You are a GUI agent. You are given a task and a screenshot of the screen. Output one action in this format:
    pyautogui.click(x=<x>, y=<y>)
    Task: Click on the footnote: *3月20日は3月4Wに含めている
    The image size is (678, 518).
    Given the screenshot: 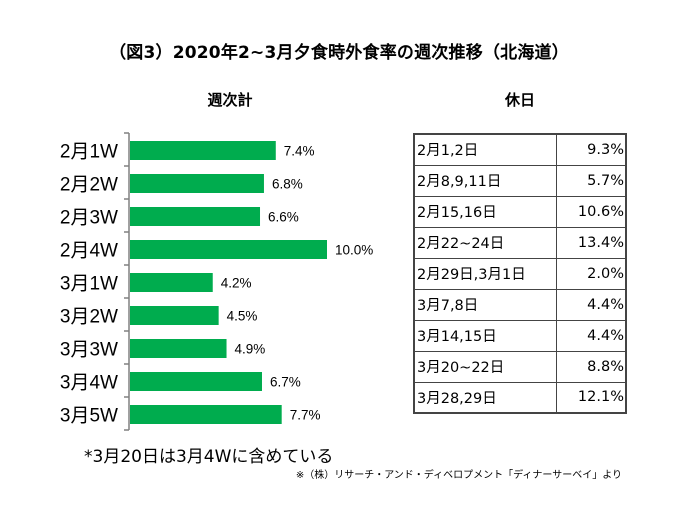 What is the action you would take?
    pyautogui.click(x=209, y=457)
    